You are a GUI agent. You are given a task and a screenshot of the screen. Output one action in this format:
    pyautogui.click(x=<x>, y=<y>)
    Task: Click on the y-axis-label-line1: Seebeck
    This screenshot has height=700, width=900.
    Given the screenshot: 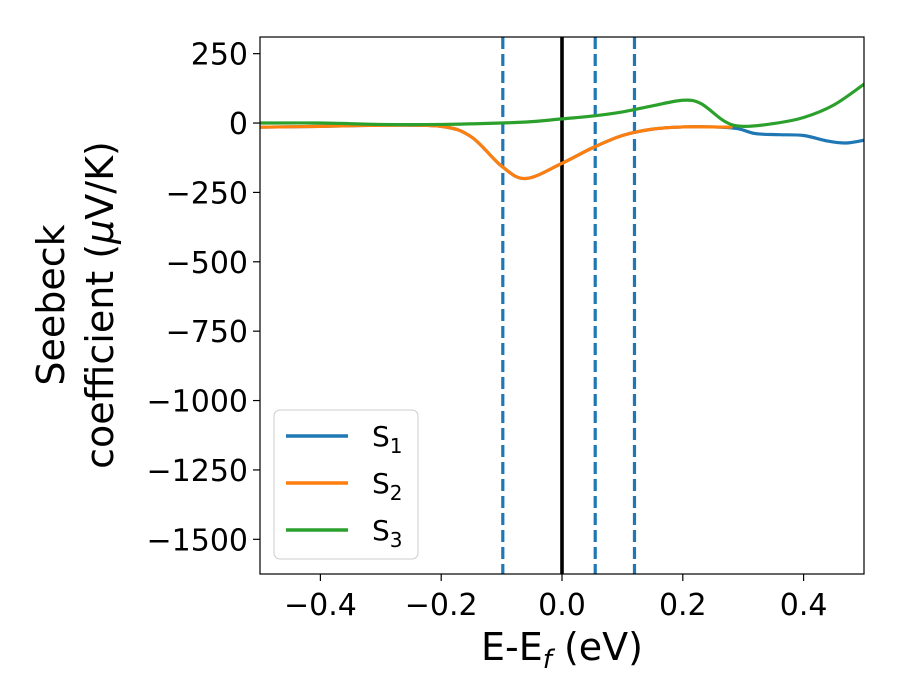 What is the action you would take?
    pyautogui.click(x=51, y=304)
    